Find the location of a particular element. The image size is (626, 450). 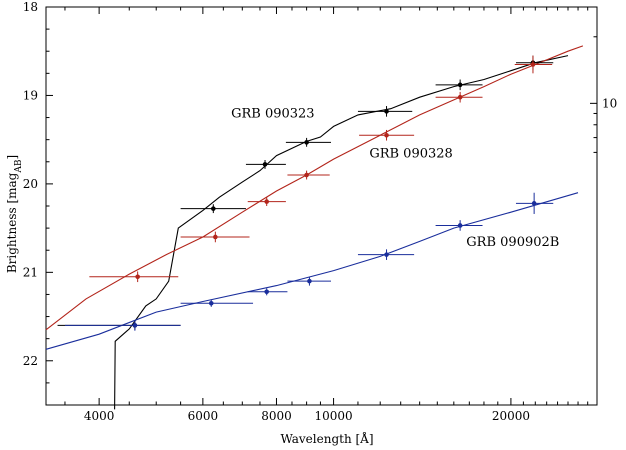

y-axis-label: Brightness [magAB] is located at coordinates (14, 214).